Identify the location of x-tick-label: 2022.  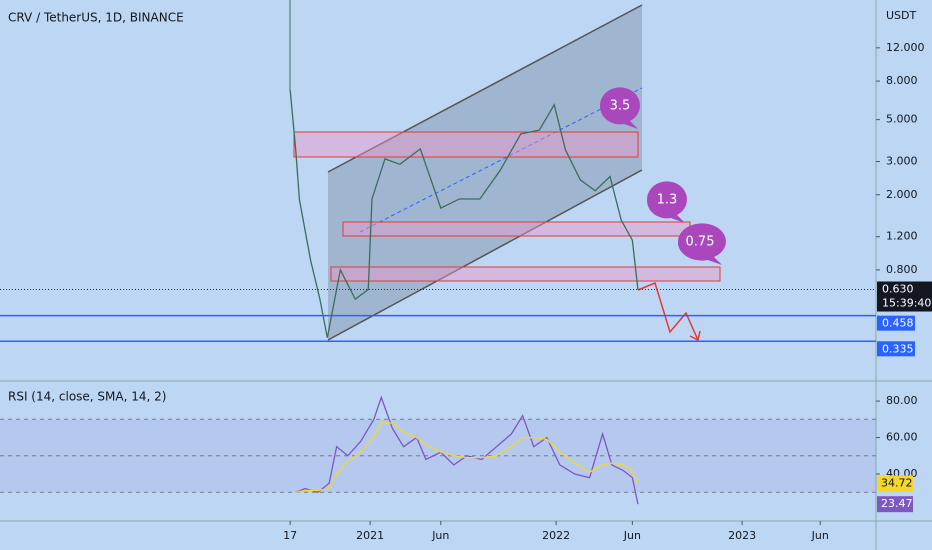
(556, 535).